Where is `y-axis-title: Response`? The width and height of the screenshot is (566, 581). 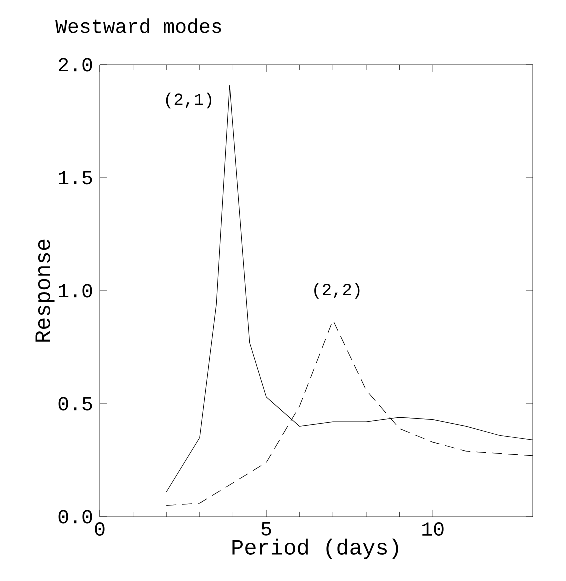 y-axis-title: Response is located at coordinates (45, 291).